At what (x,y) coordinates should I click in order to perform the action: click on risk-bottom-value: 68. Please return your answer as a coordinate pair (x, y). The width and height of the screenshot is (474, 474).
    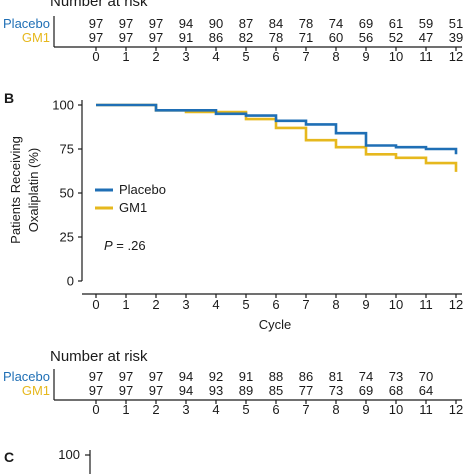
    Looking at the image, I should click on (396, 390).